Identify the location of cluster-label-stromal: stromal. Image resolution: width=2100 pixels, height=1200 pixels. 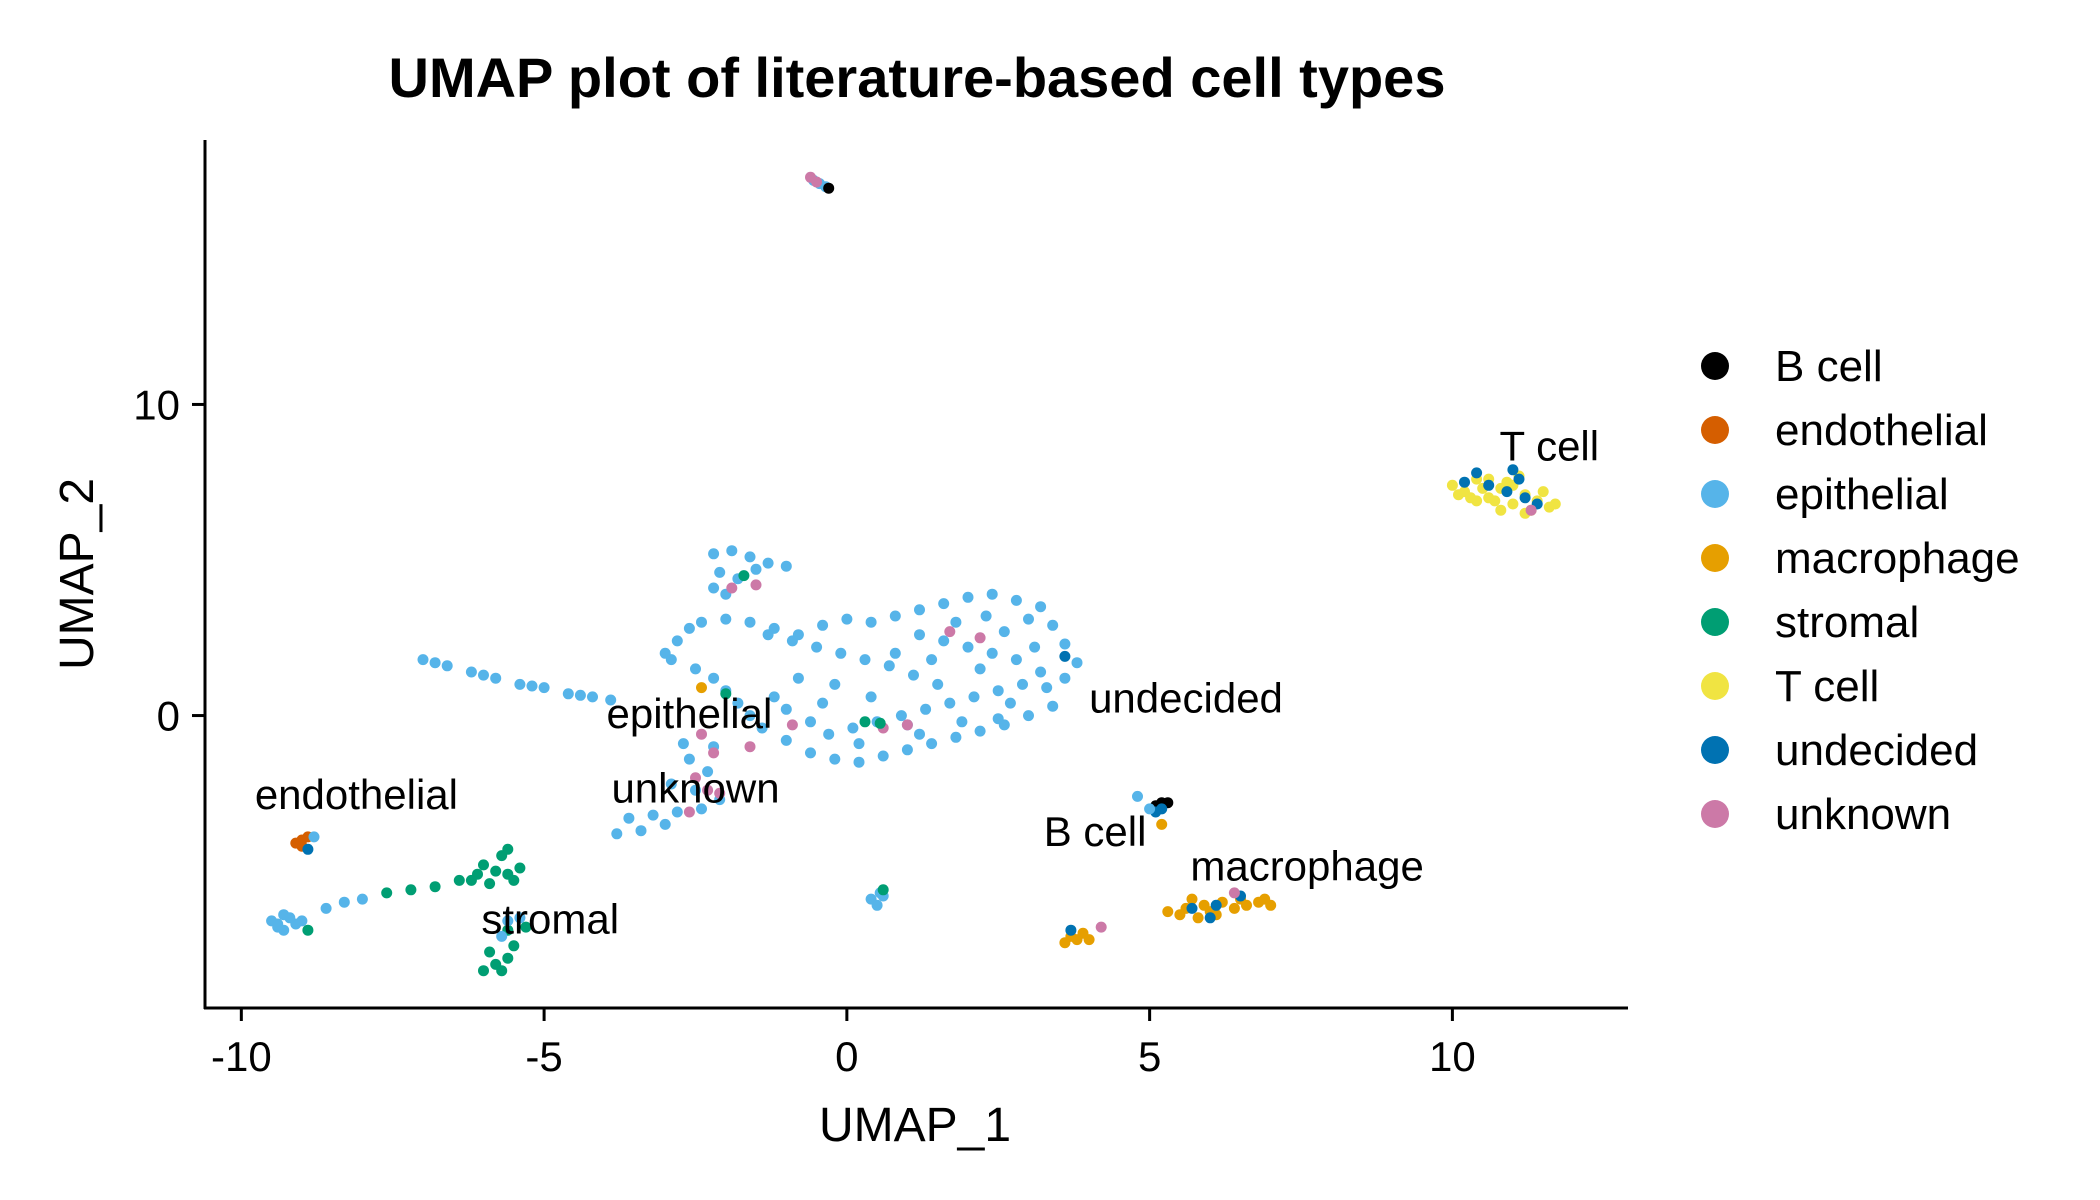
(550, 918).